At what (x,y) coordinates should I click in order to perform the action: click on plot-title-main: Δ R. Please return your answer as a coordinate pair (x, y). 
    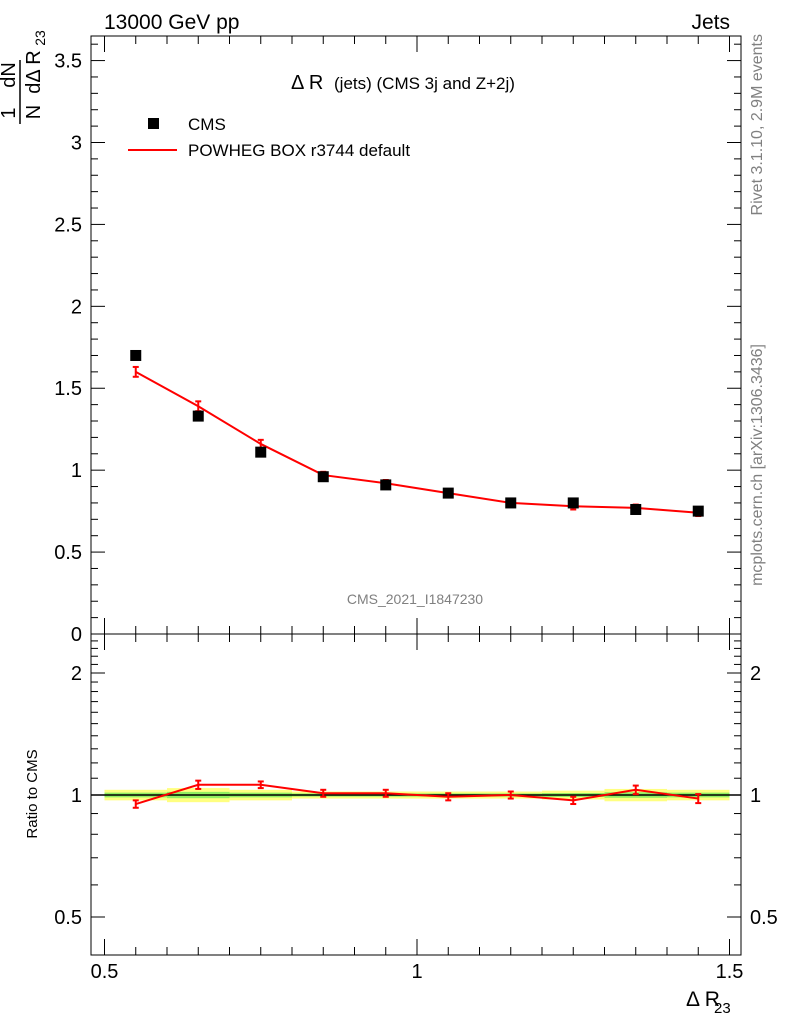
    Looking at the image, I should click on (307, 83).